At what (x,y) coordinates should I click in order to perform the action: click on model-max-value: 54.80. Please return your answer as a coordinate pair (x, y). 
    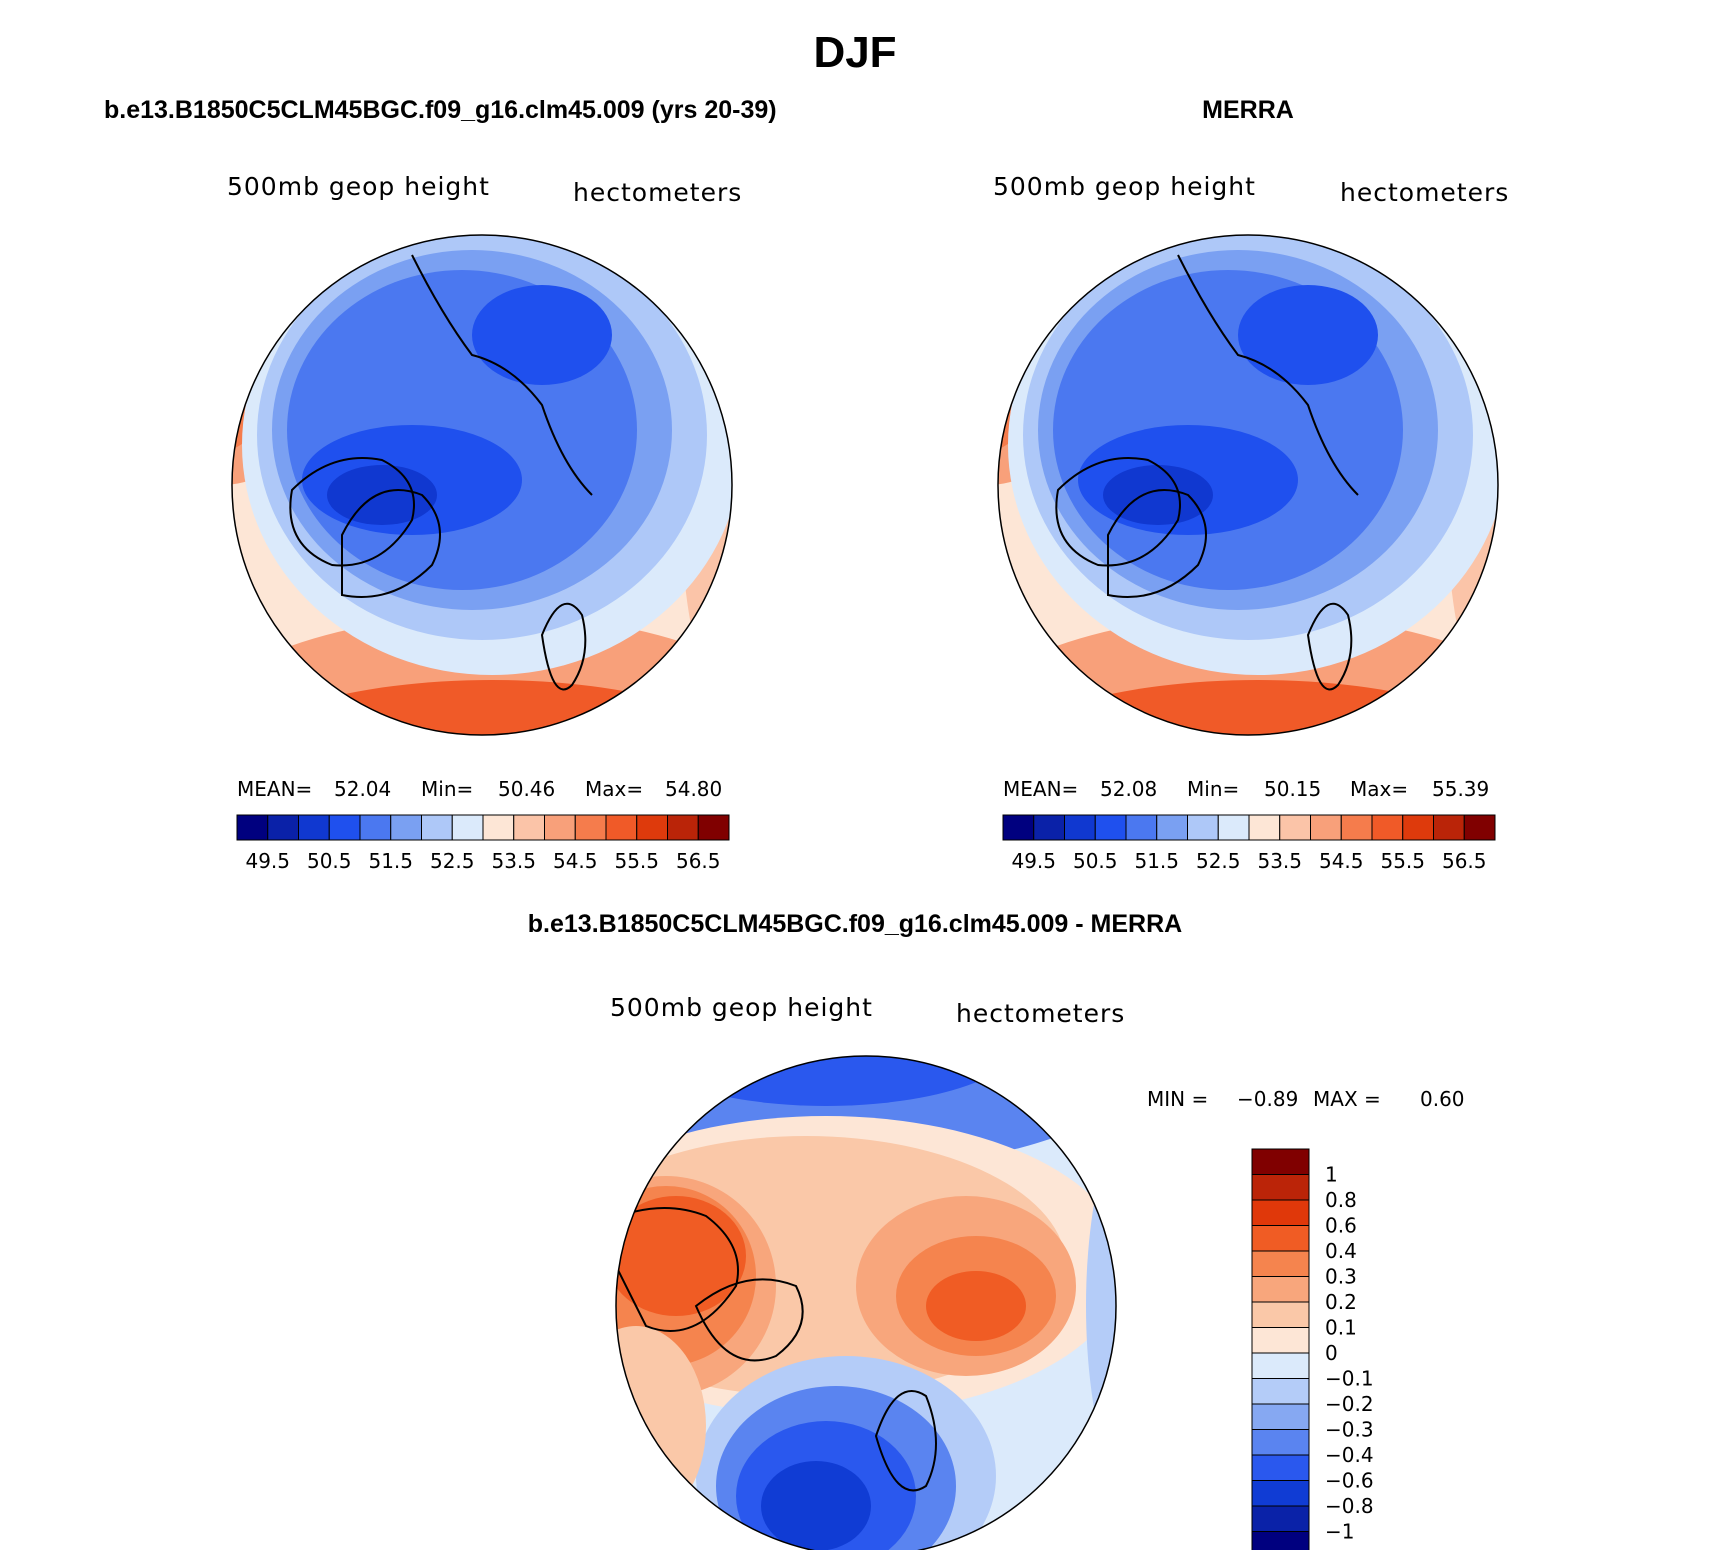
    Looking at the image, I should click on (694, 789).